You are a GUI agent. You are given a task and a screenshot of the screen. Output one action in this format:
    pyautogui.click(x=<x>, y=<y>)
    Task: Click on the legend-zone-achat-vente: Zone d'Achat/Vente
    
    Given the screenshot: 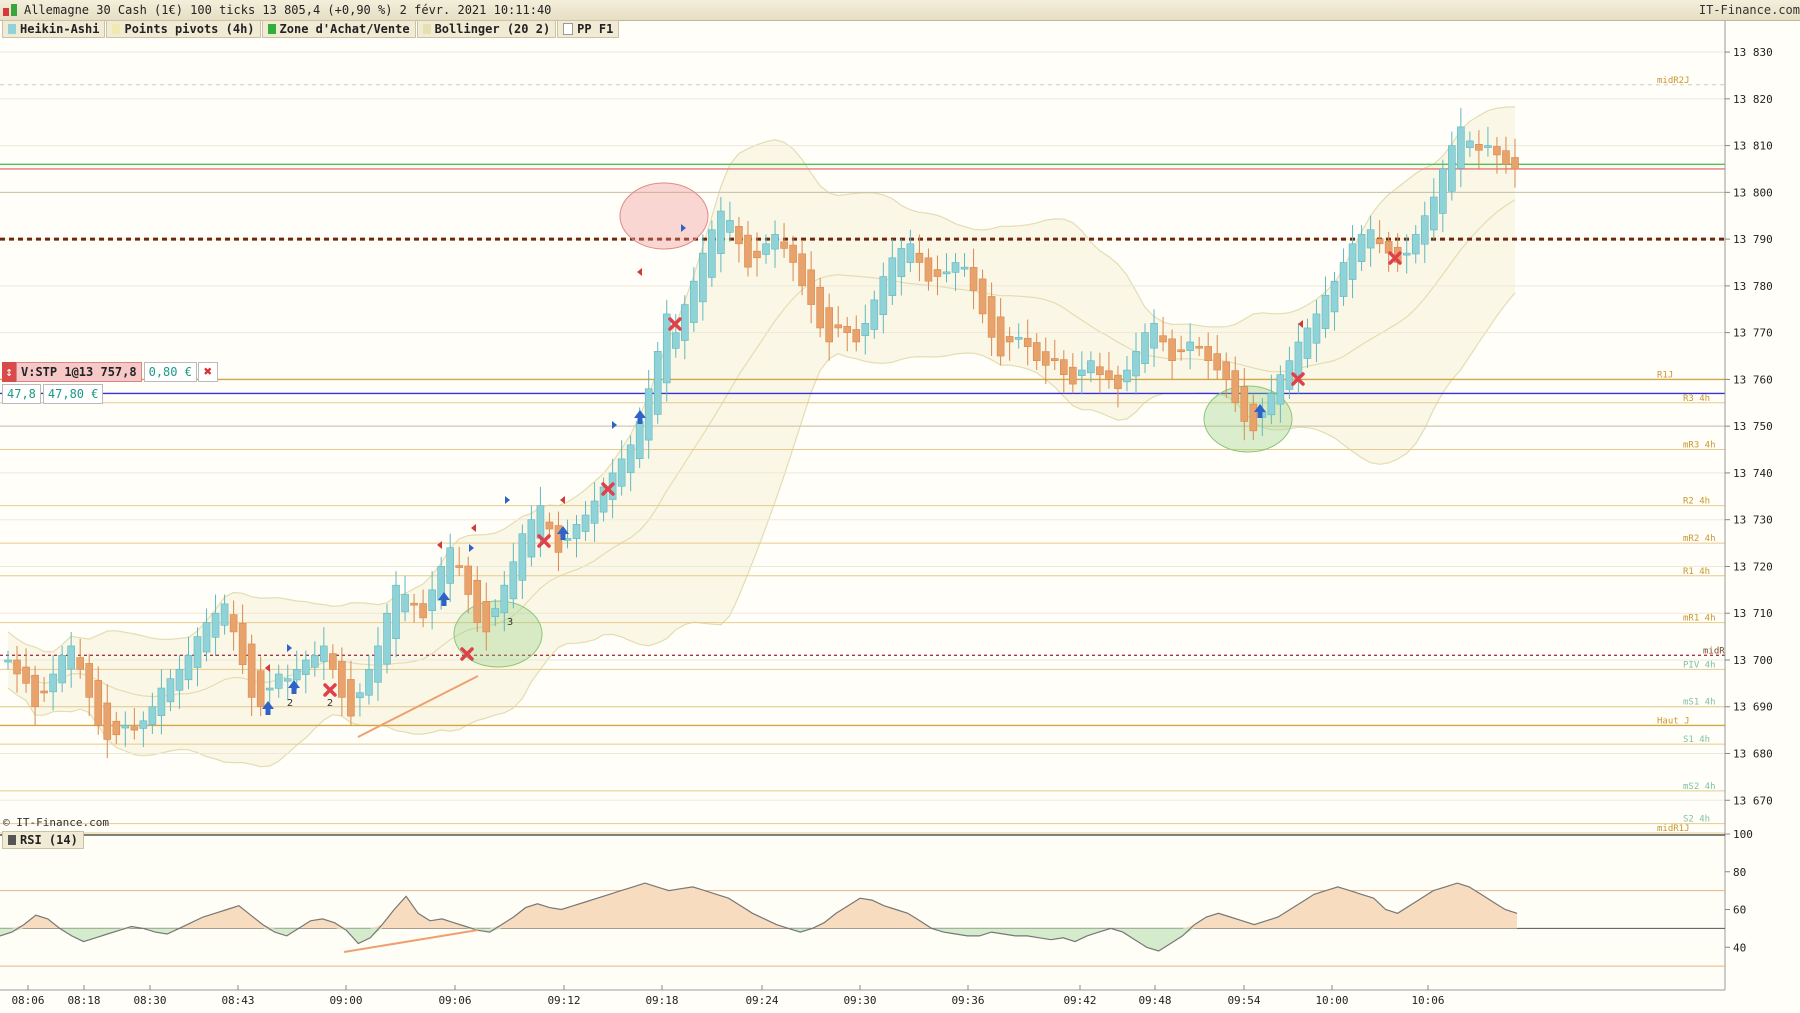 What is the action you would take?
    pyautogui.click(x=338, y=29)
    